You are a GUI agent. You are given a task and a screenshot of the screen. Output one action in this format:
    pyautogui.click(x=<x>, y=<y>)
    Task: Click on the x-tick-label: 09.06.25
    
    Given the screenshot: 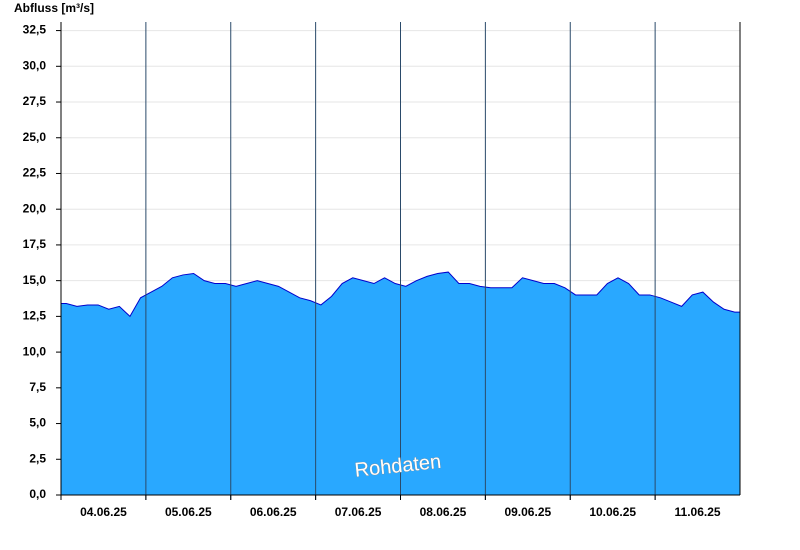 What is the action you would take?
    pyautogui.click(x=527, y=512)
    